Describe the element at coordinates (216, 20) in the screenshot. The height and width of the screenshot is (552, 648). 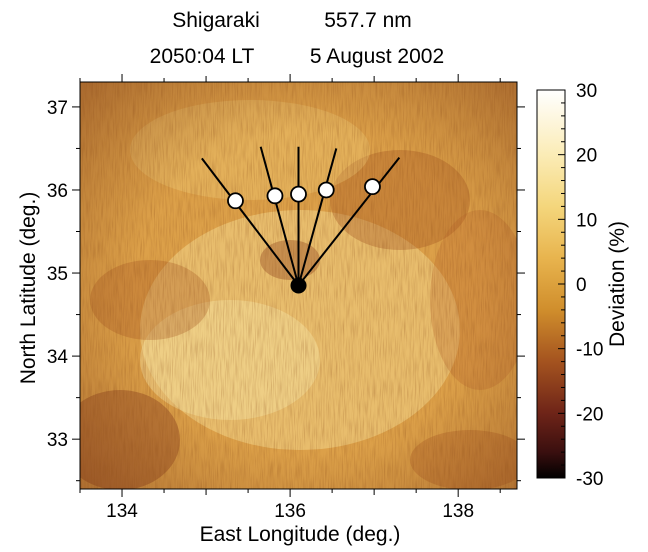
I see `title-site: Shigaraki` at that location.